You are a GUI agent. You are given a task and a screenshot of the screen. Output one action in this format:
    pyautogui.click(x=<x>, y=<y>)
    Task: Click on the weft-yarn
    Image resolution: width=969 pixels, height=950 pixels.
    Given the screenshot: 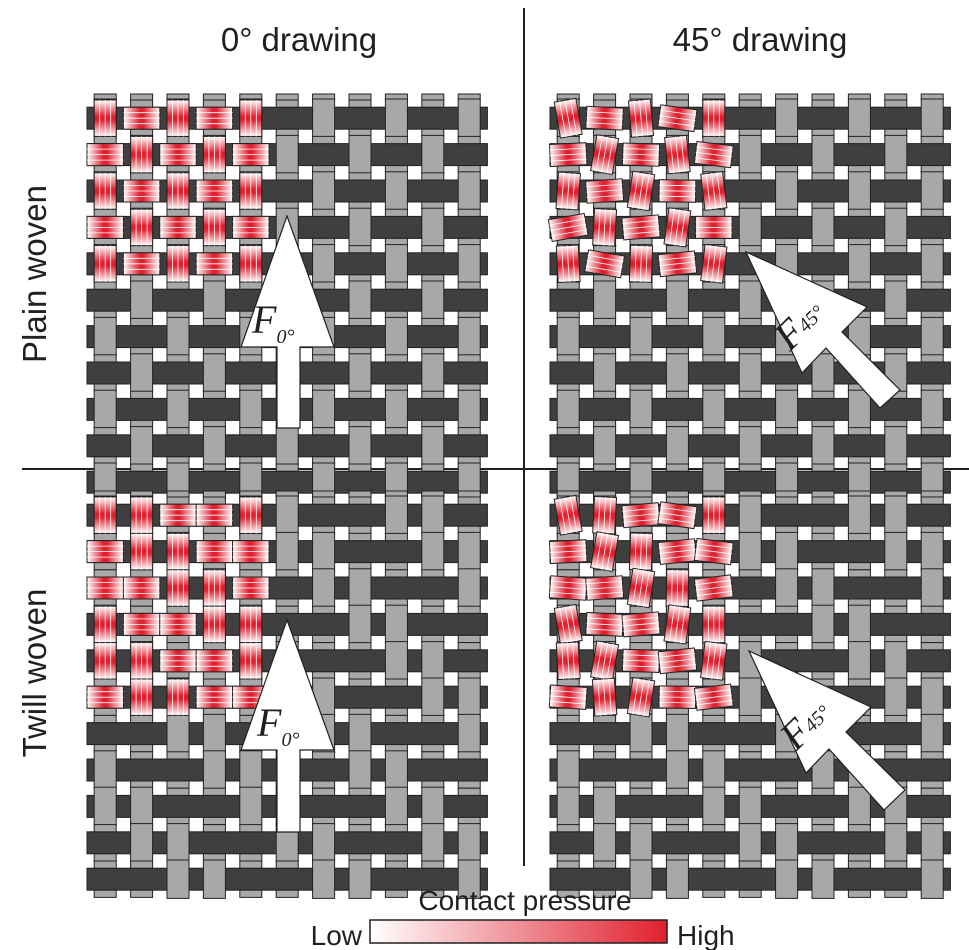 What is the action you would take?
    pyautogui.click(x=750, y=734)
    